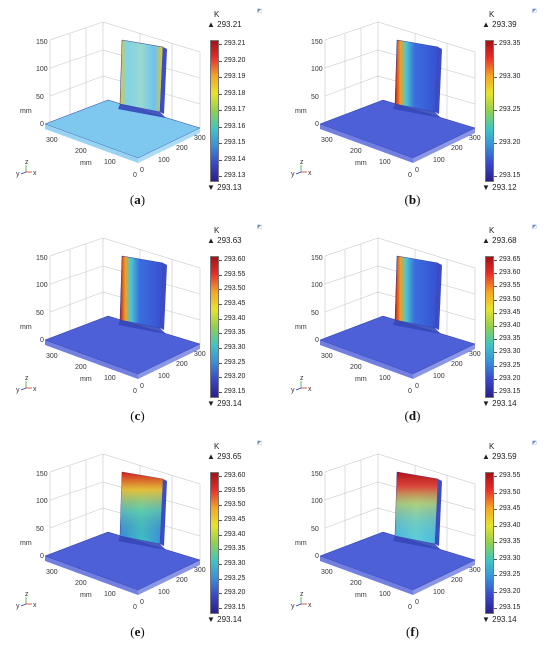 This screenshot has height=648, width=550. I want to click on viewport-icon: ◩, so click(534, 443).